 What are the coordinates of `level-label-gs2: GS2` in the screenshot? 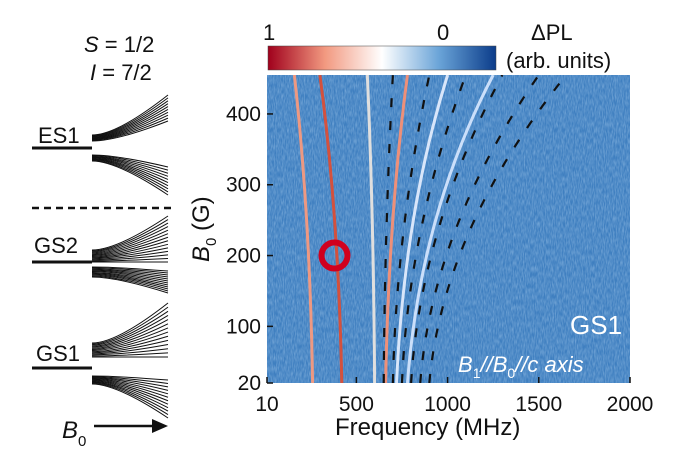 It's located at (56, 245).